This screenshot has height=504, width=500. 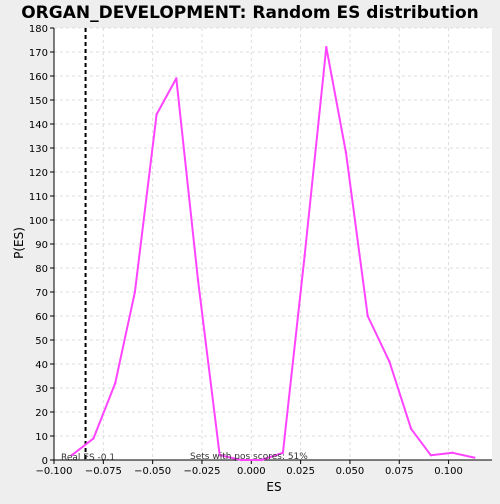 What do you see at coordinates (41, 341) in the screenshot?
I see `y-tick-label: 50` at bounding box center [41, 341].